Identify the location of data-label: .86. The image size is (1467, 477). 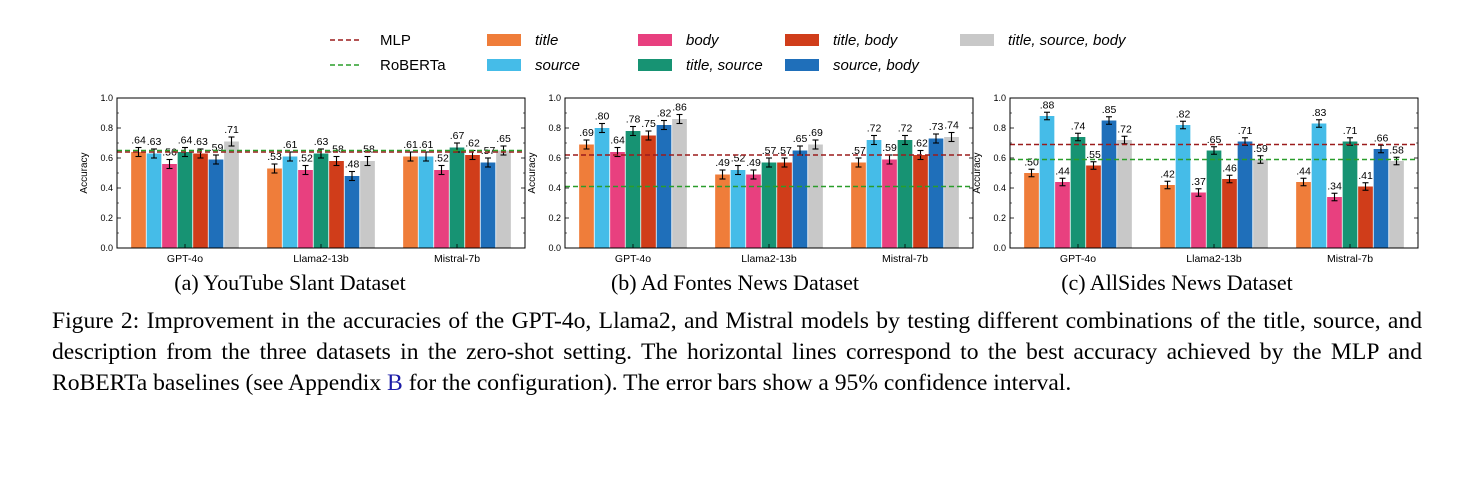
(679, 108).